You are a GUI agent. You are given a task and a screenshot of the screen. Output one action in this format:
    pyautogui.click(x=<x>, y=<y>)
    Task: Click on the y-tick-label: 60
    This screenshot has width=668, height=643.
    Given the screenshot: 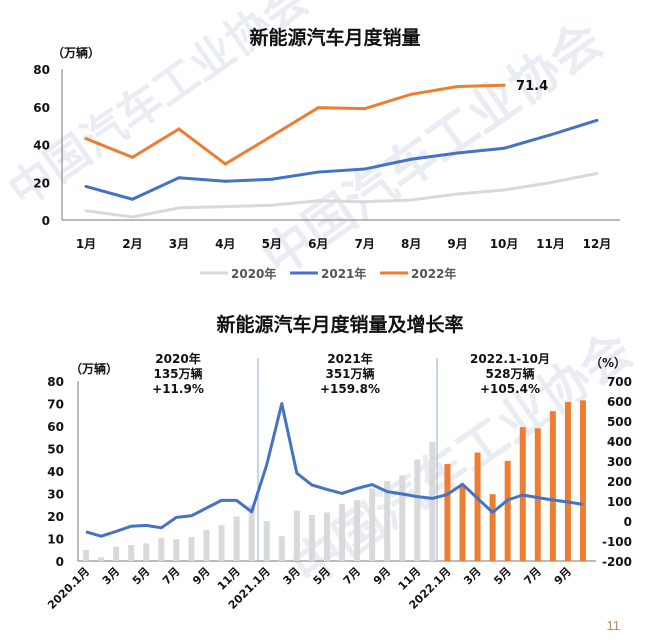 What is the action you would take?
    pyautogui.click(x=41, y=108)
    